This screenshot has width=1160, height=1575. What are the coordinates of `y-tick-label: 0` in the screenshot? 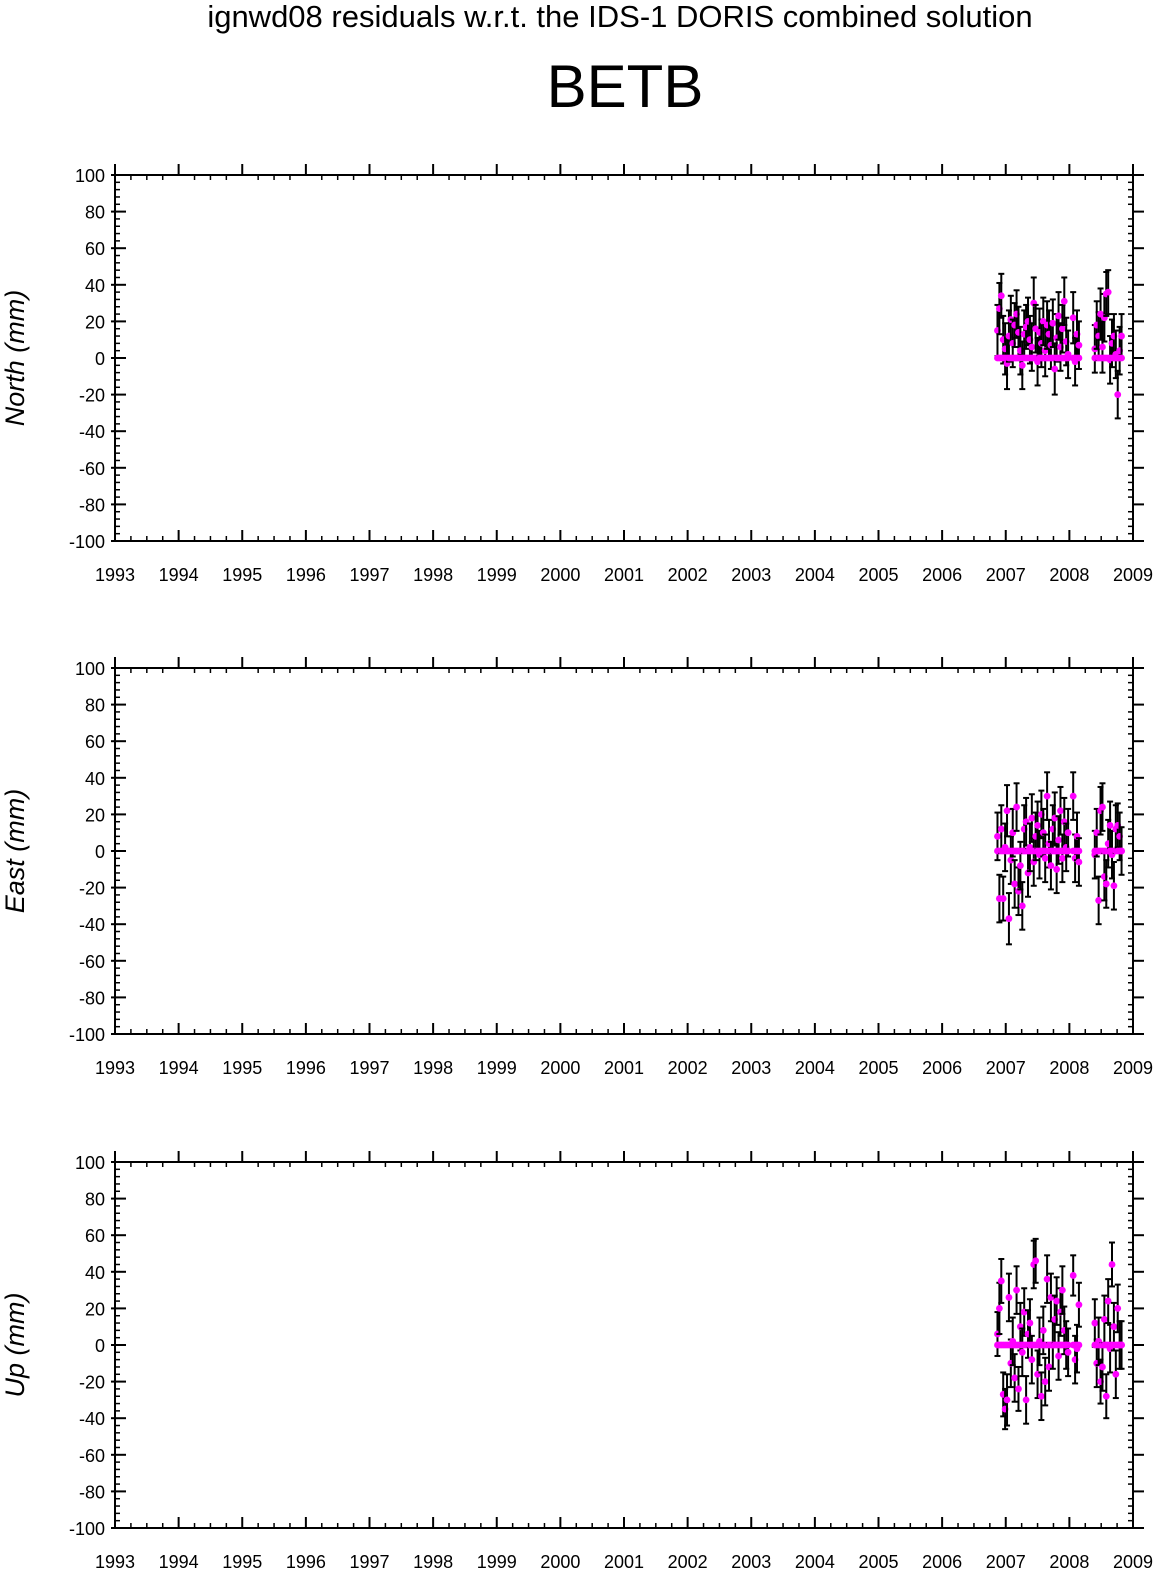 It's located at (100, 1346).